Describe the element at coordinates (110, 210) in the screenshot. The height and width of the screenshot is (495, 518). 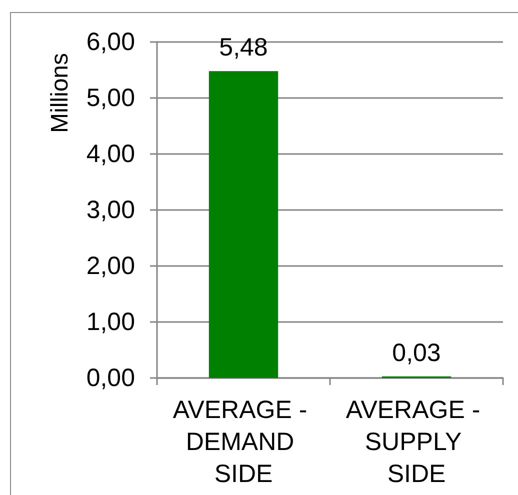
I see `y-tick-label: 3,00` at that location.